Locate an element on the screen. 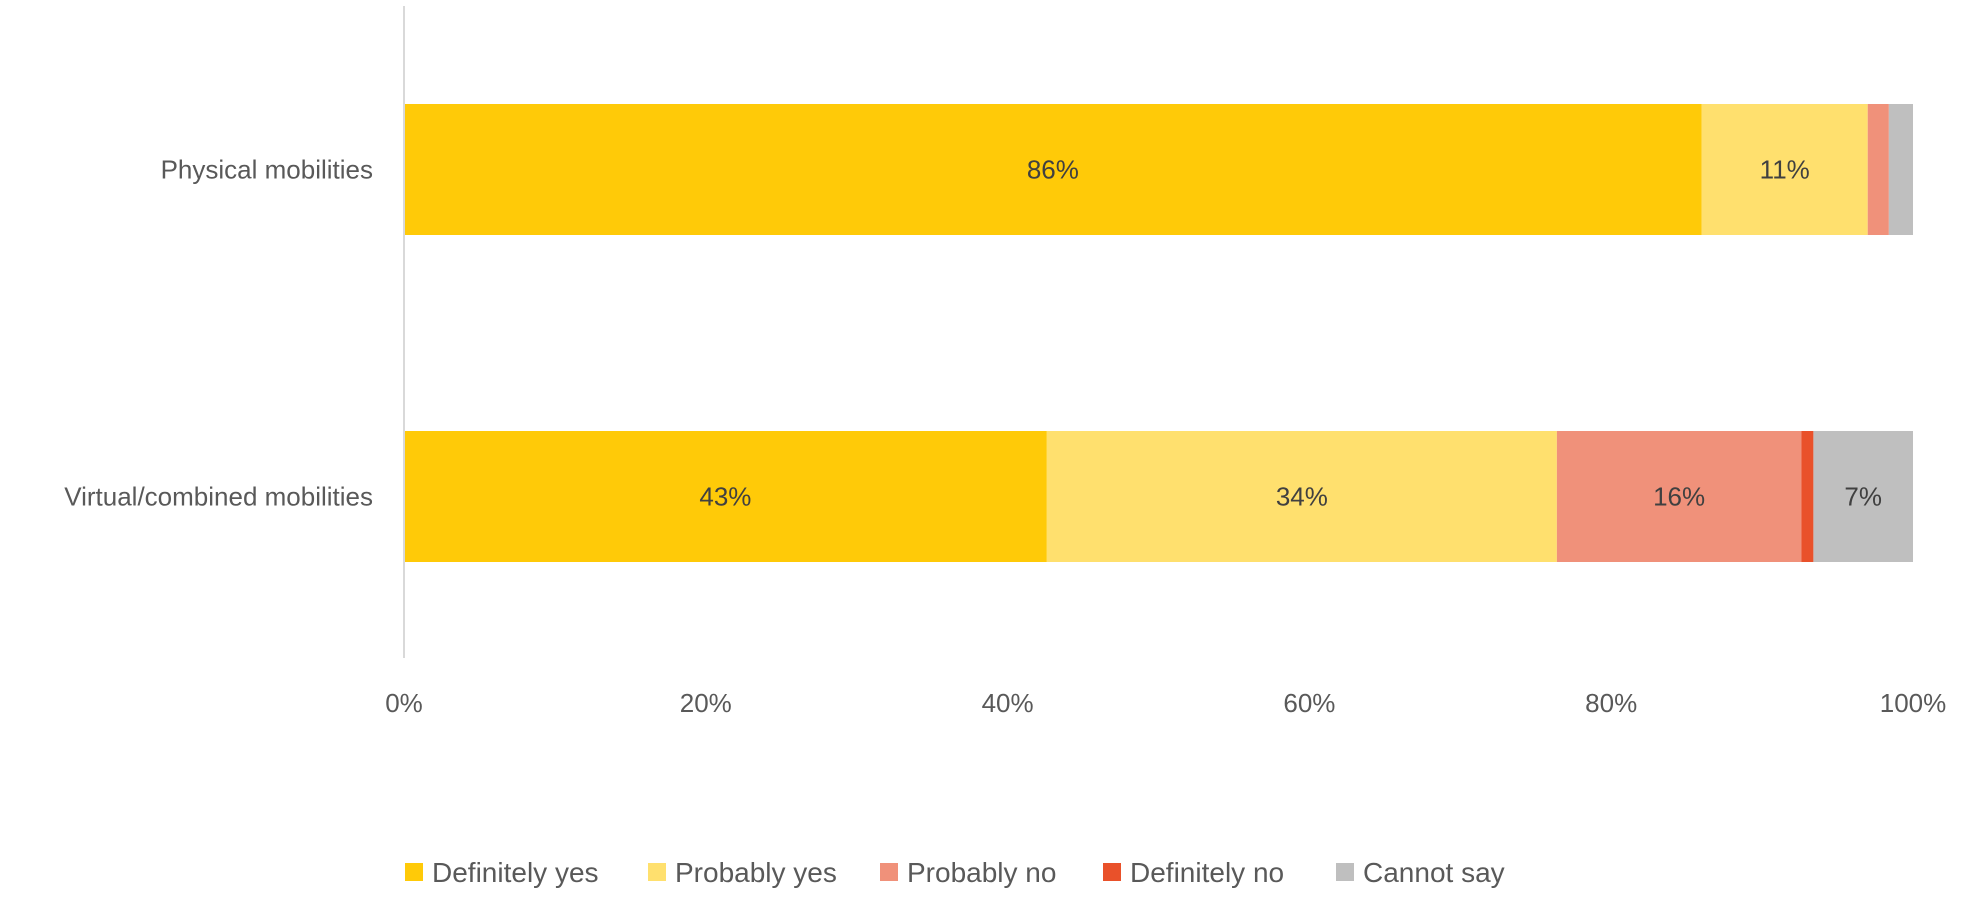 This screenshot has width=1964, height=905. data-label-2-1: 16% is located at coordinates (1679, 497).